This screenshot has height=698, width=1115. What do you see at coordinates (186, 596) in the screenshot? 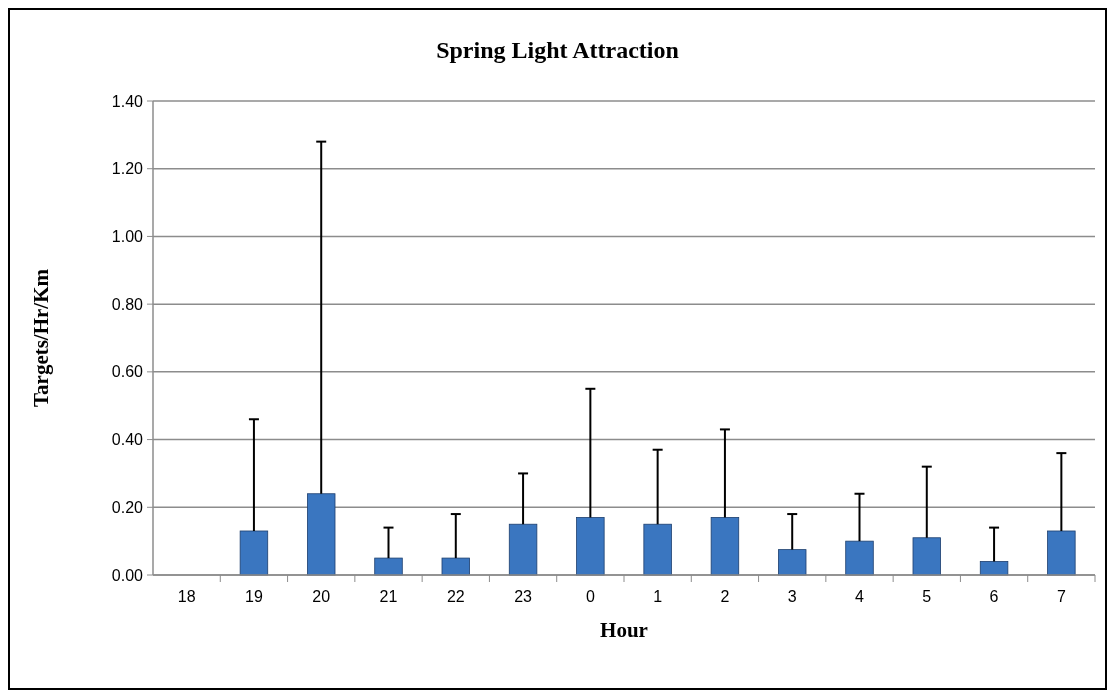
I see `x-tick-label: 18` at bounding box center [186, 596].